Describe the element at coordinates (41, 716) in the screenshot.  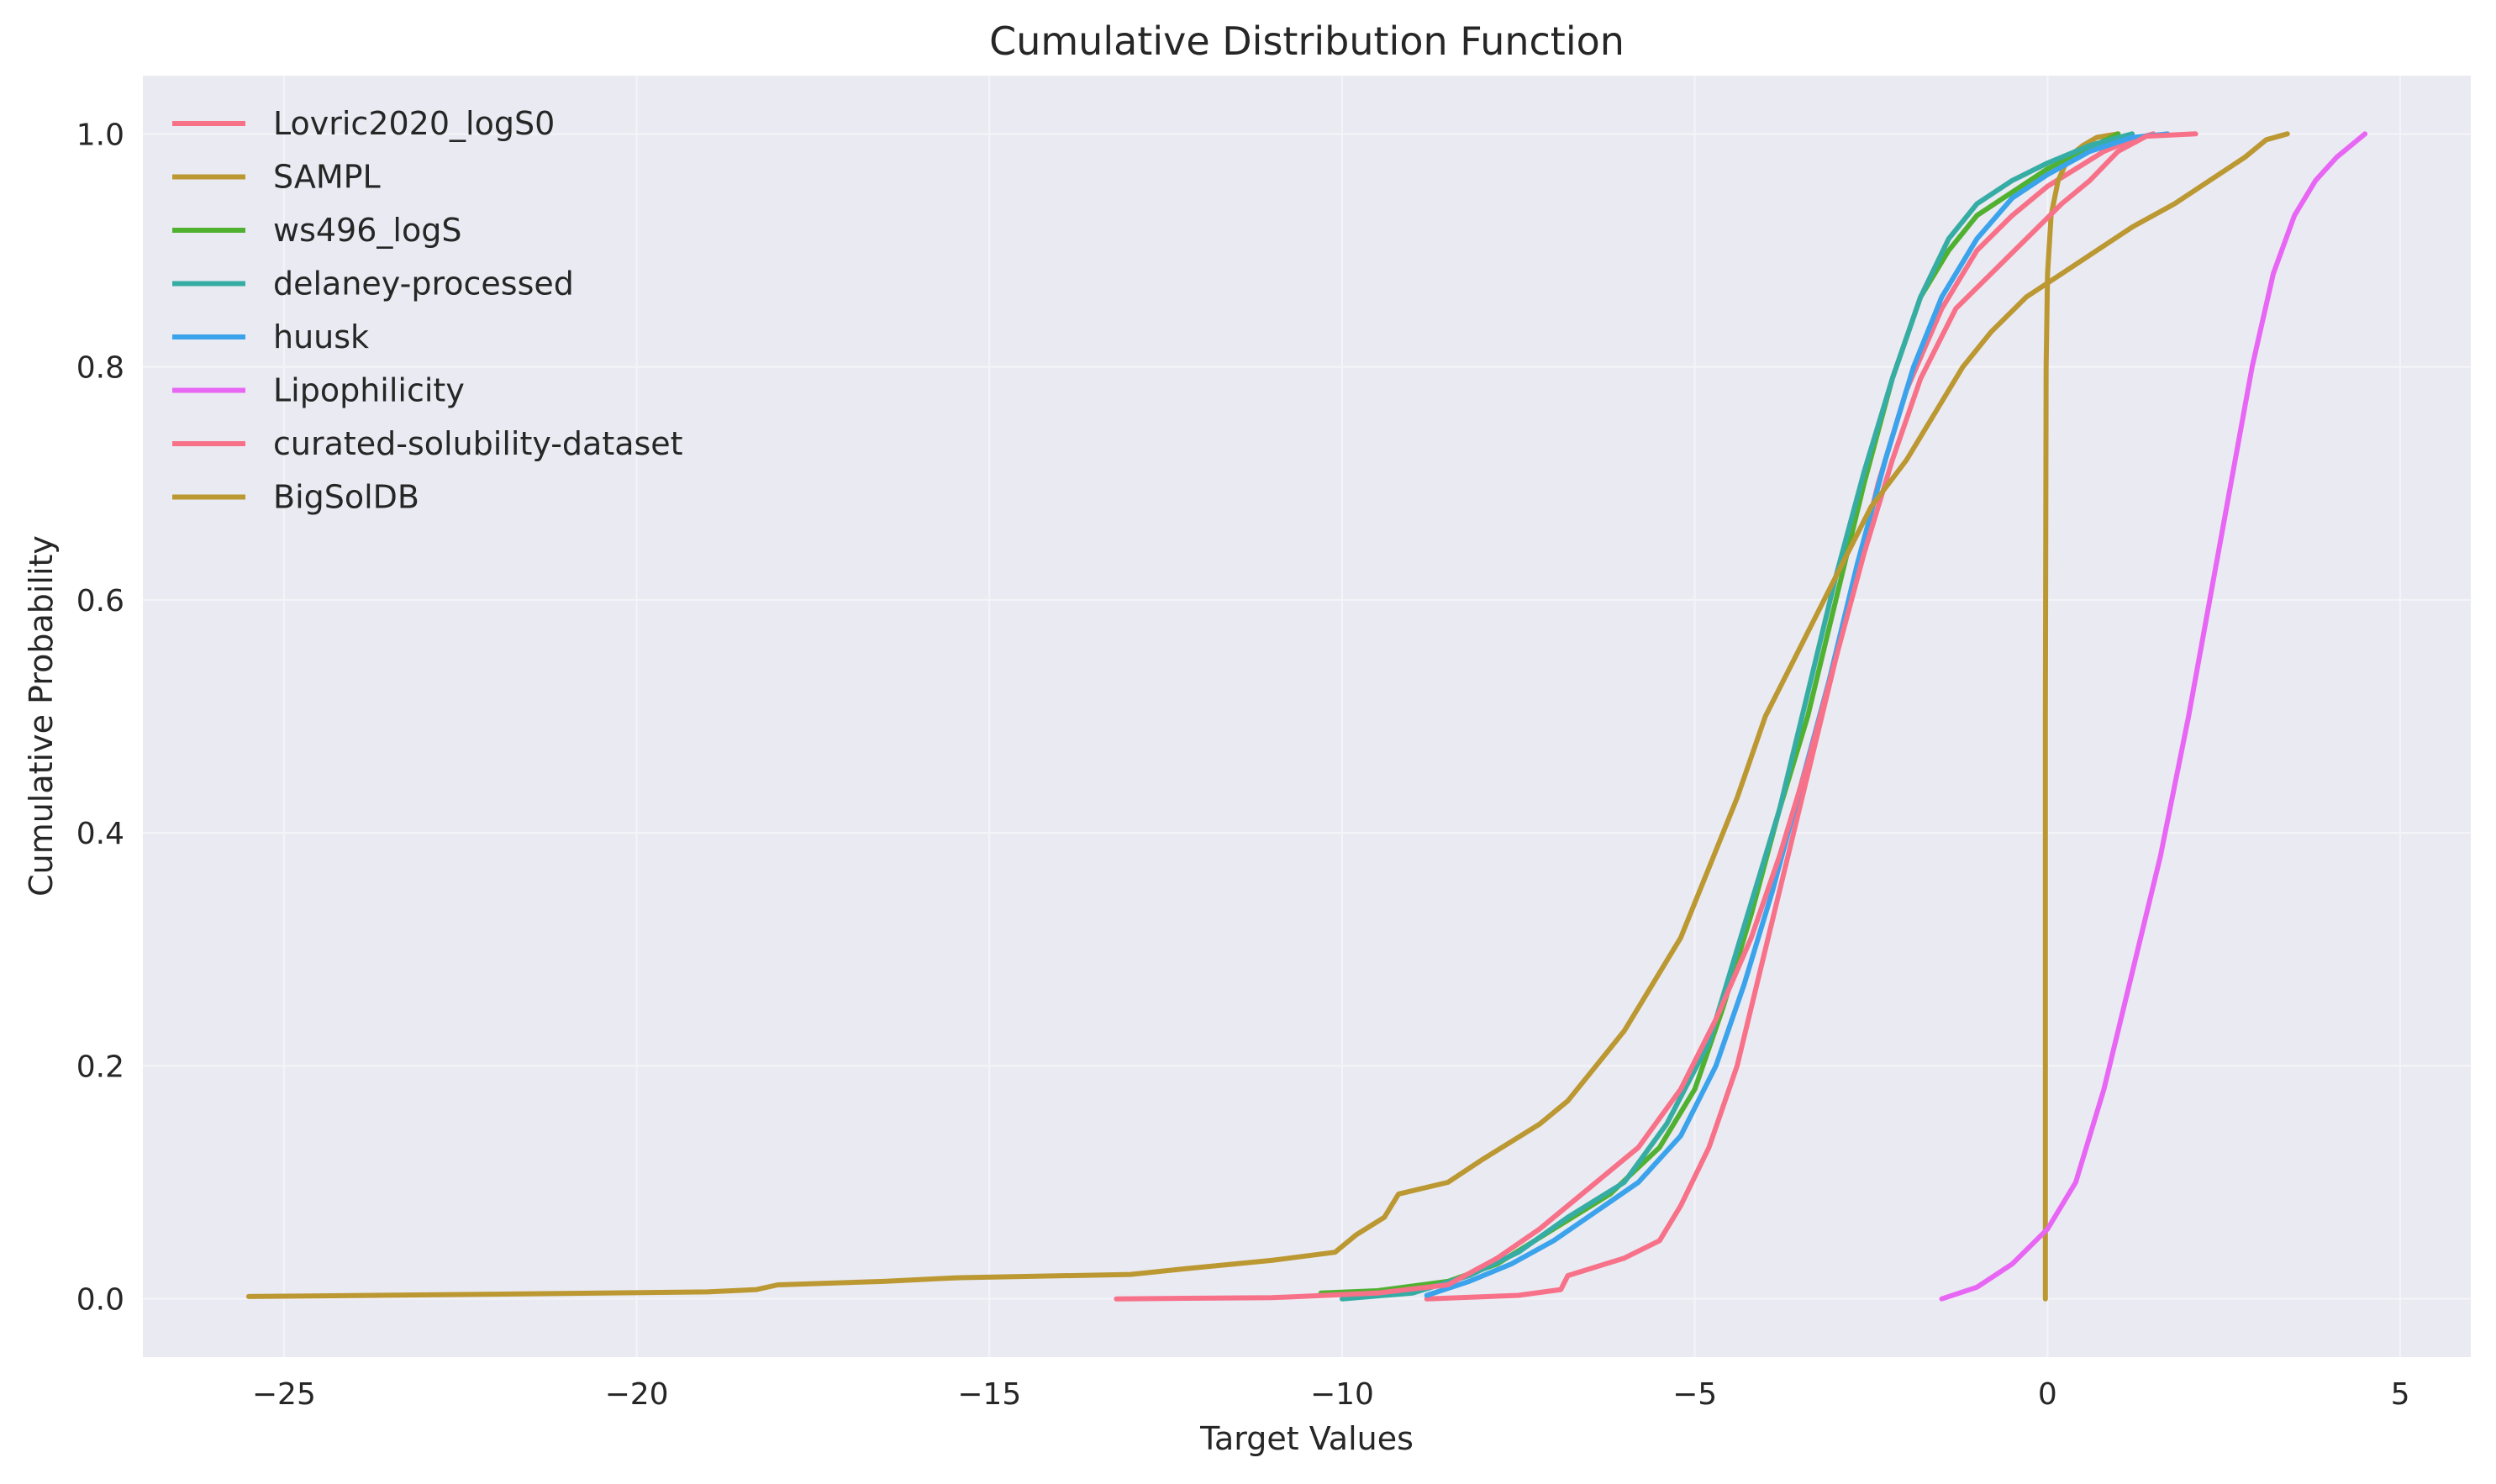
I see `y-axis-label: Cumulative Probability` at that location.